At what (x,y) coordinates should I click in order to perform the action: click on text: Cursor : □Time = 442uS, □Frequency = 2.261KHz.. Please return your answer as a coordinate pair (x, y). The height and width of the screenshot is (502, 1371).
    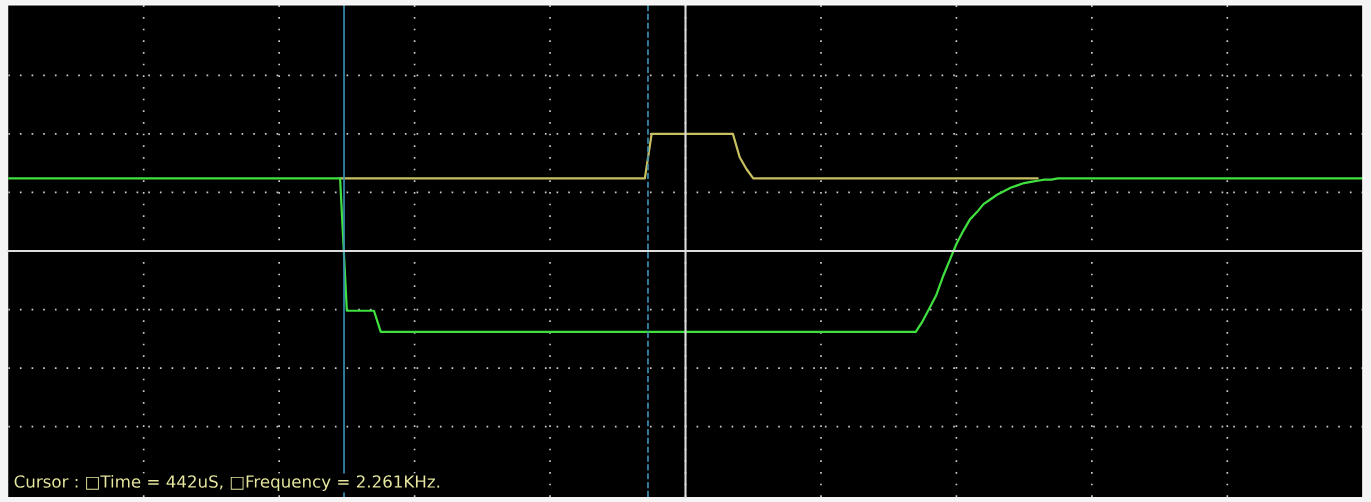
    Looking at the image, I should click on (227, 483).